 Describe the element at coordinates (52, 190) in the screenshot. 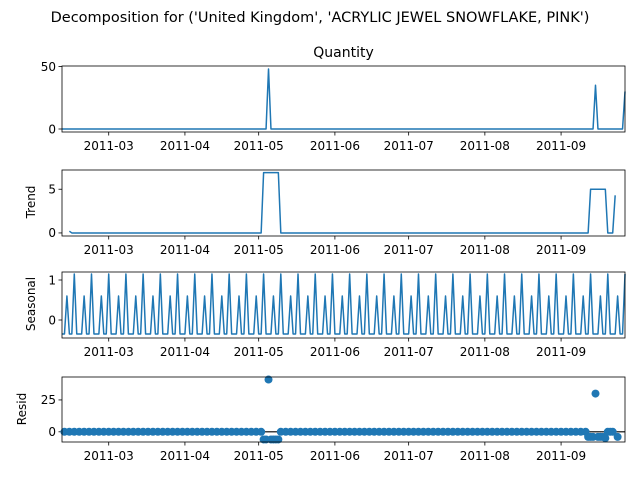

I see `trend-y-tick-label: 5` at that location.